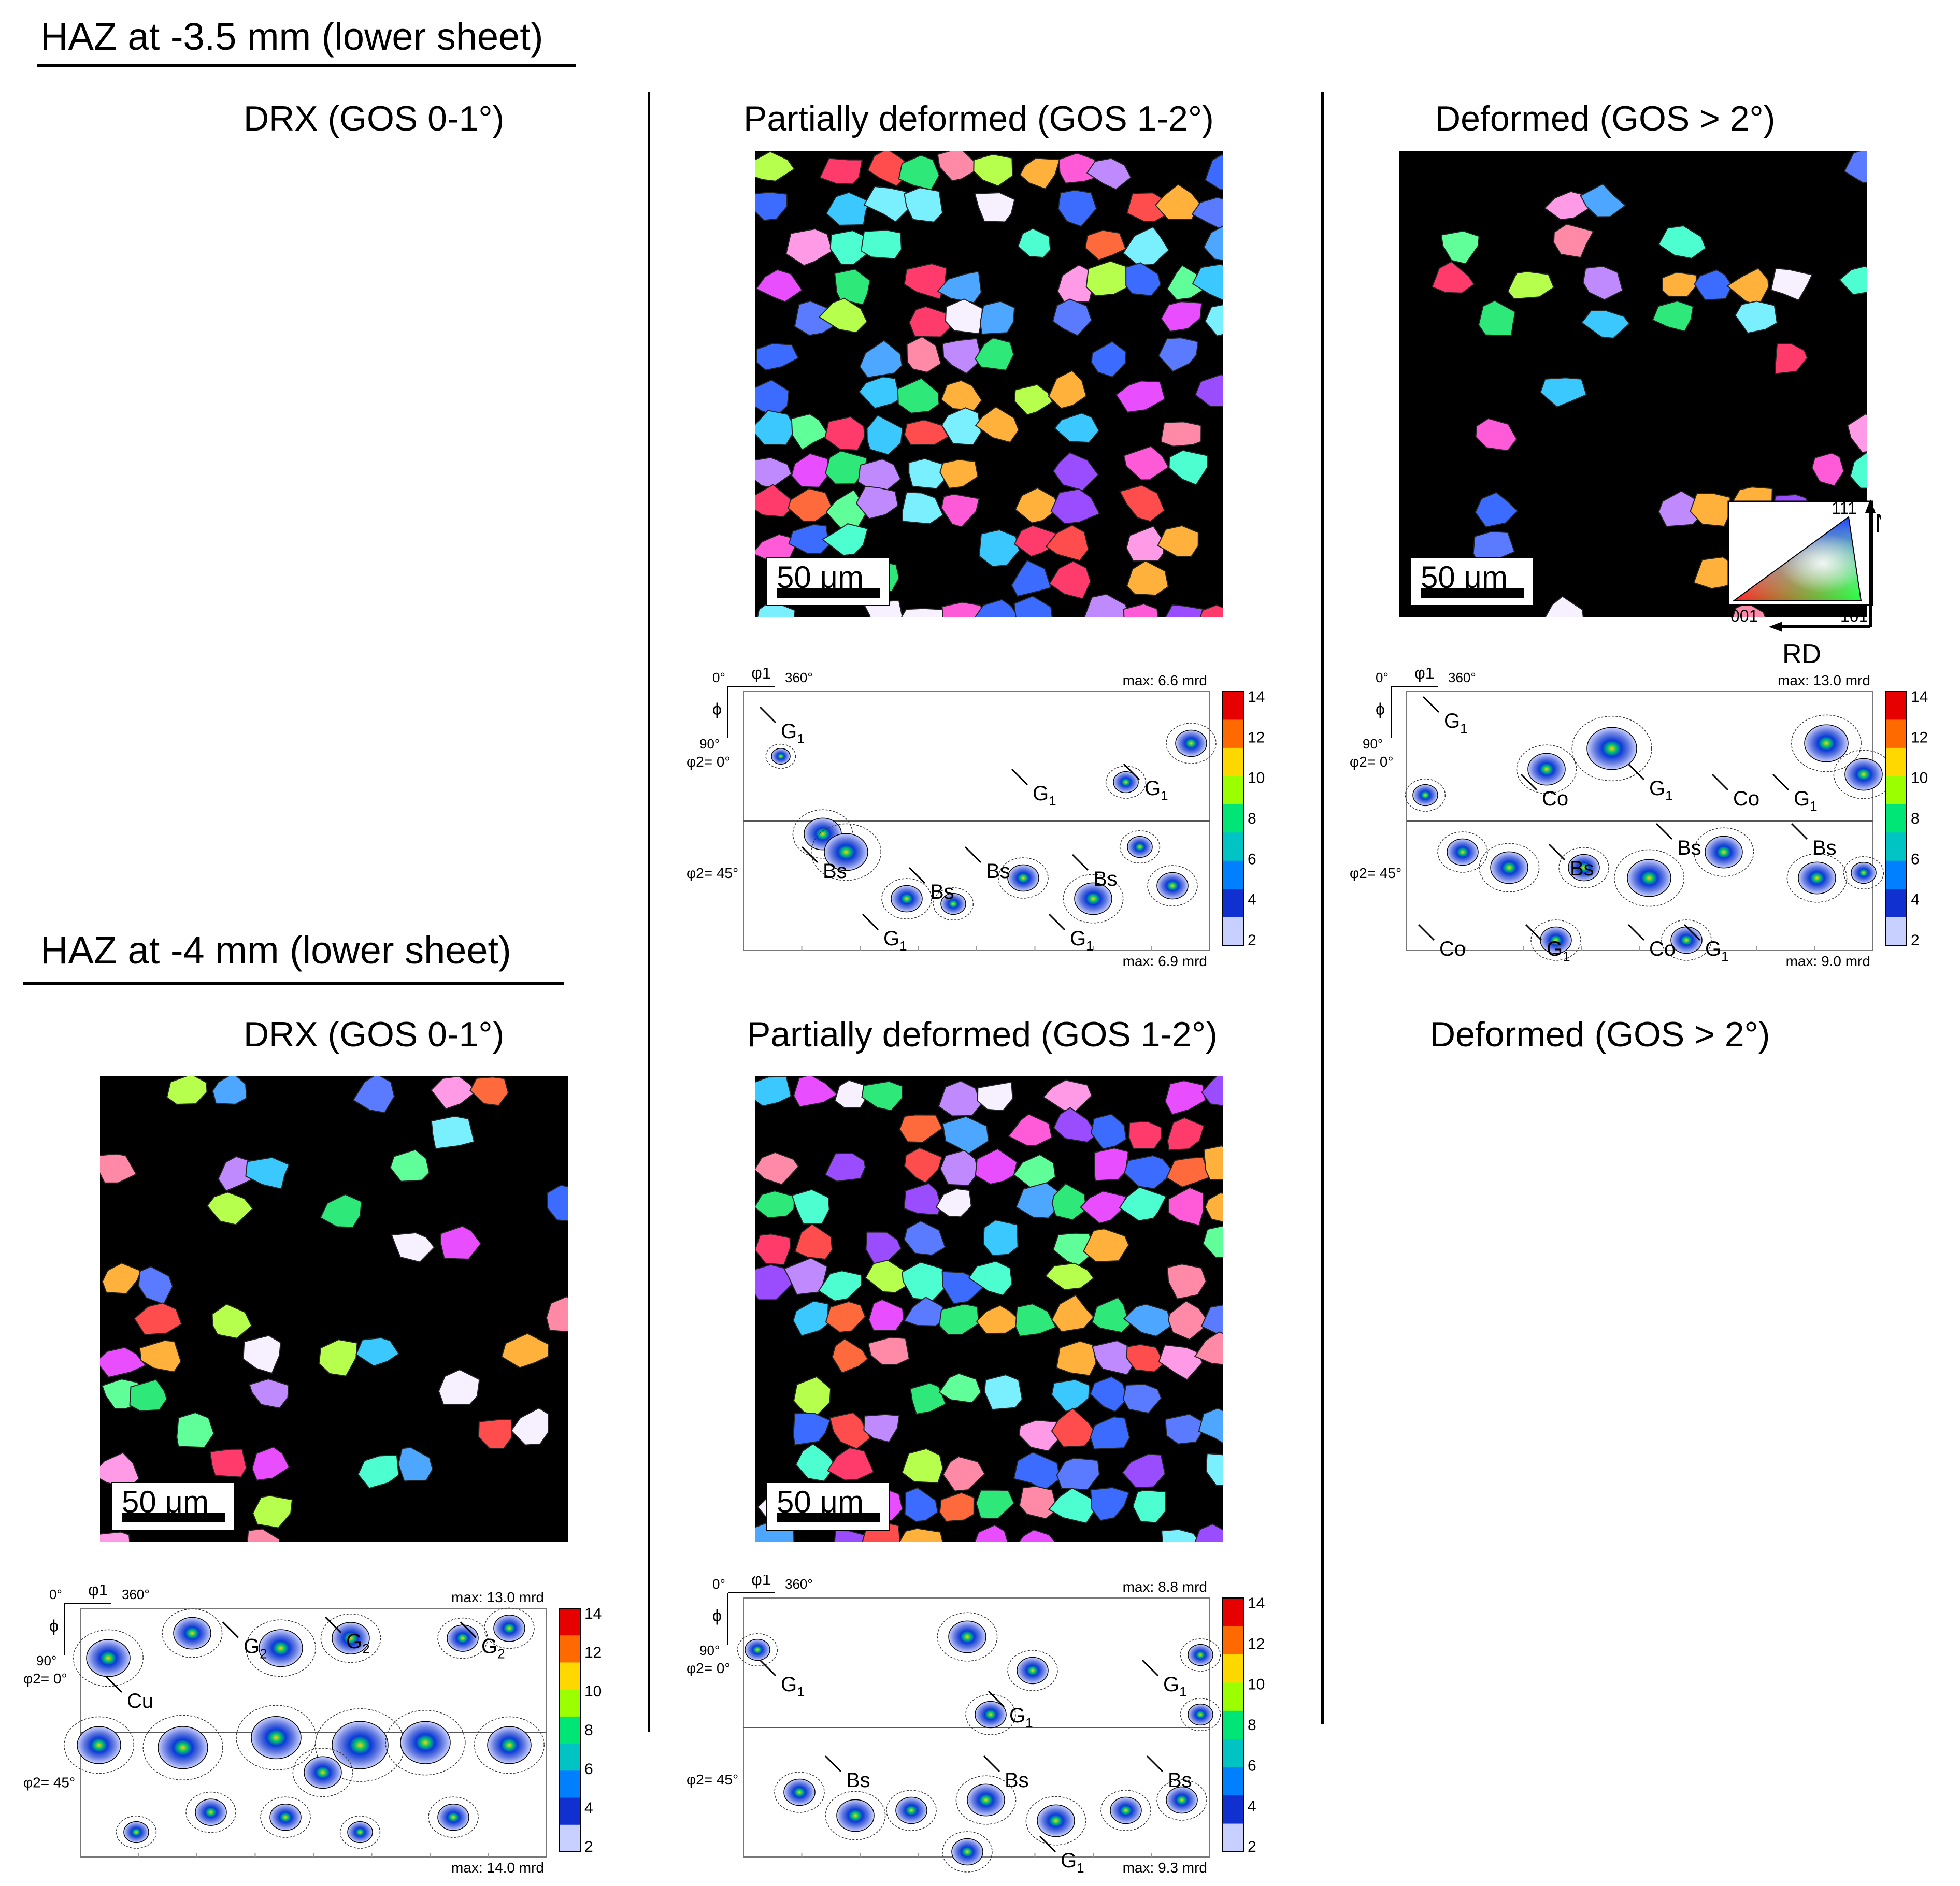 The width and height of the screenshot is (1960, 1886). Describe the element at coordinates (1252, 1725) in the screenshot. I see `colorbar-tick: 8` at that location.